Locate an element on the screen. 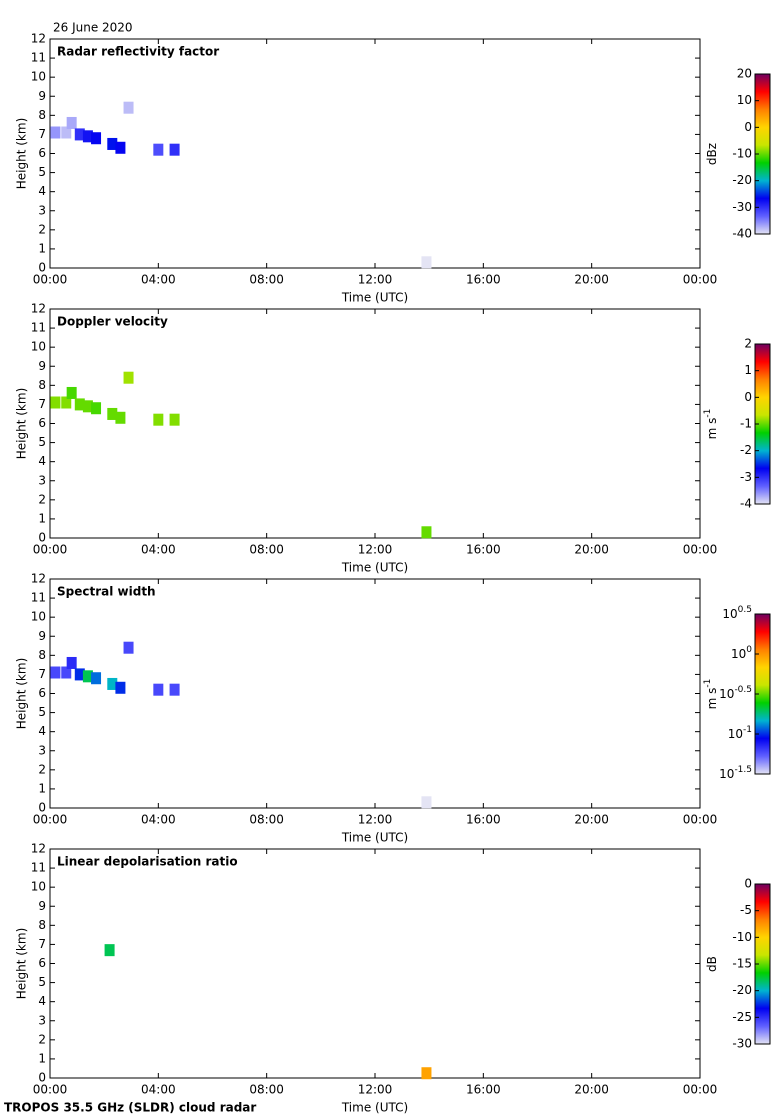 This screenshot has width=780, height=1120. x-axis-label: Time (UTC) is located at coordinates (374, 1108).